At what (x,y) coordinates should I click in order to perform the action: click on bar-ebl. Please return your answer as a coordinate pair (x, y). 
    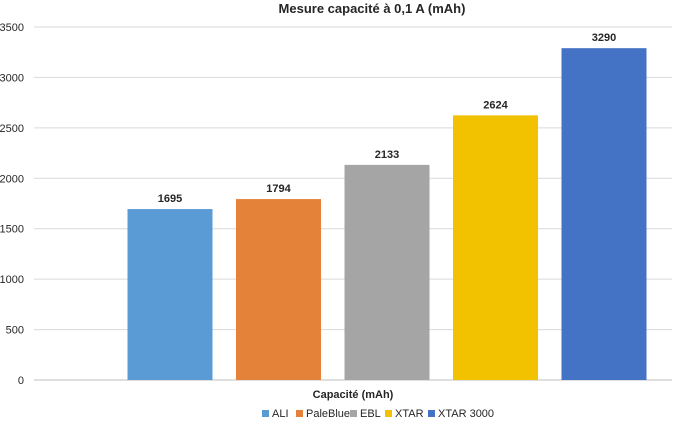
    Looking at the image, I should click on (387, 272).